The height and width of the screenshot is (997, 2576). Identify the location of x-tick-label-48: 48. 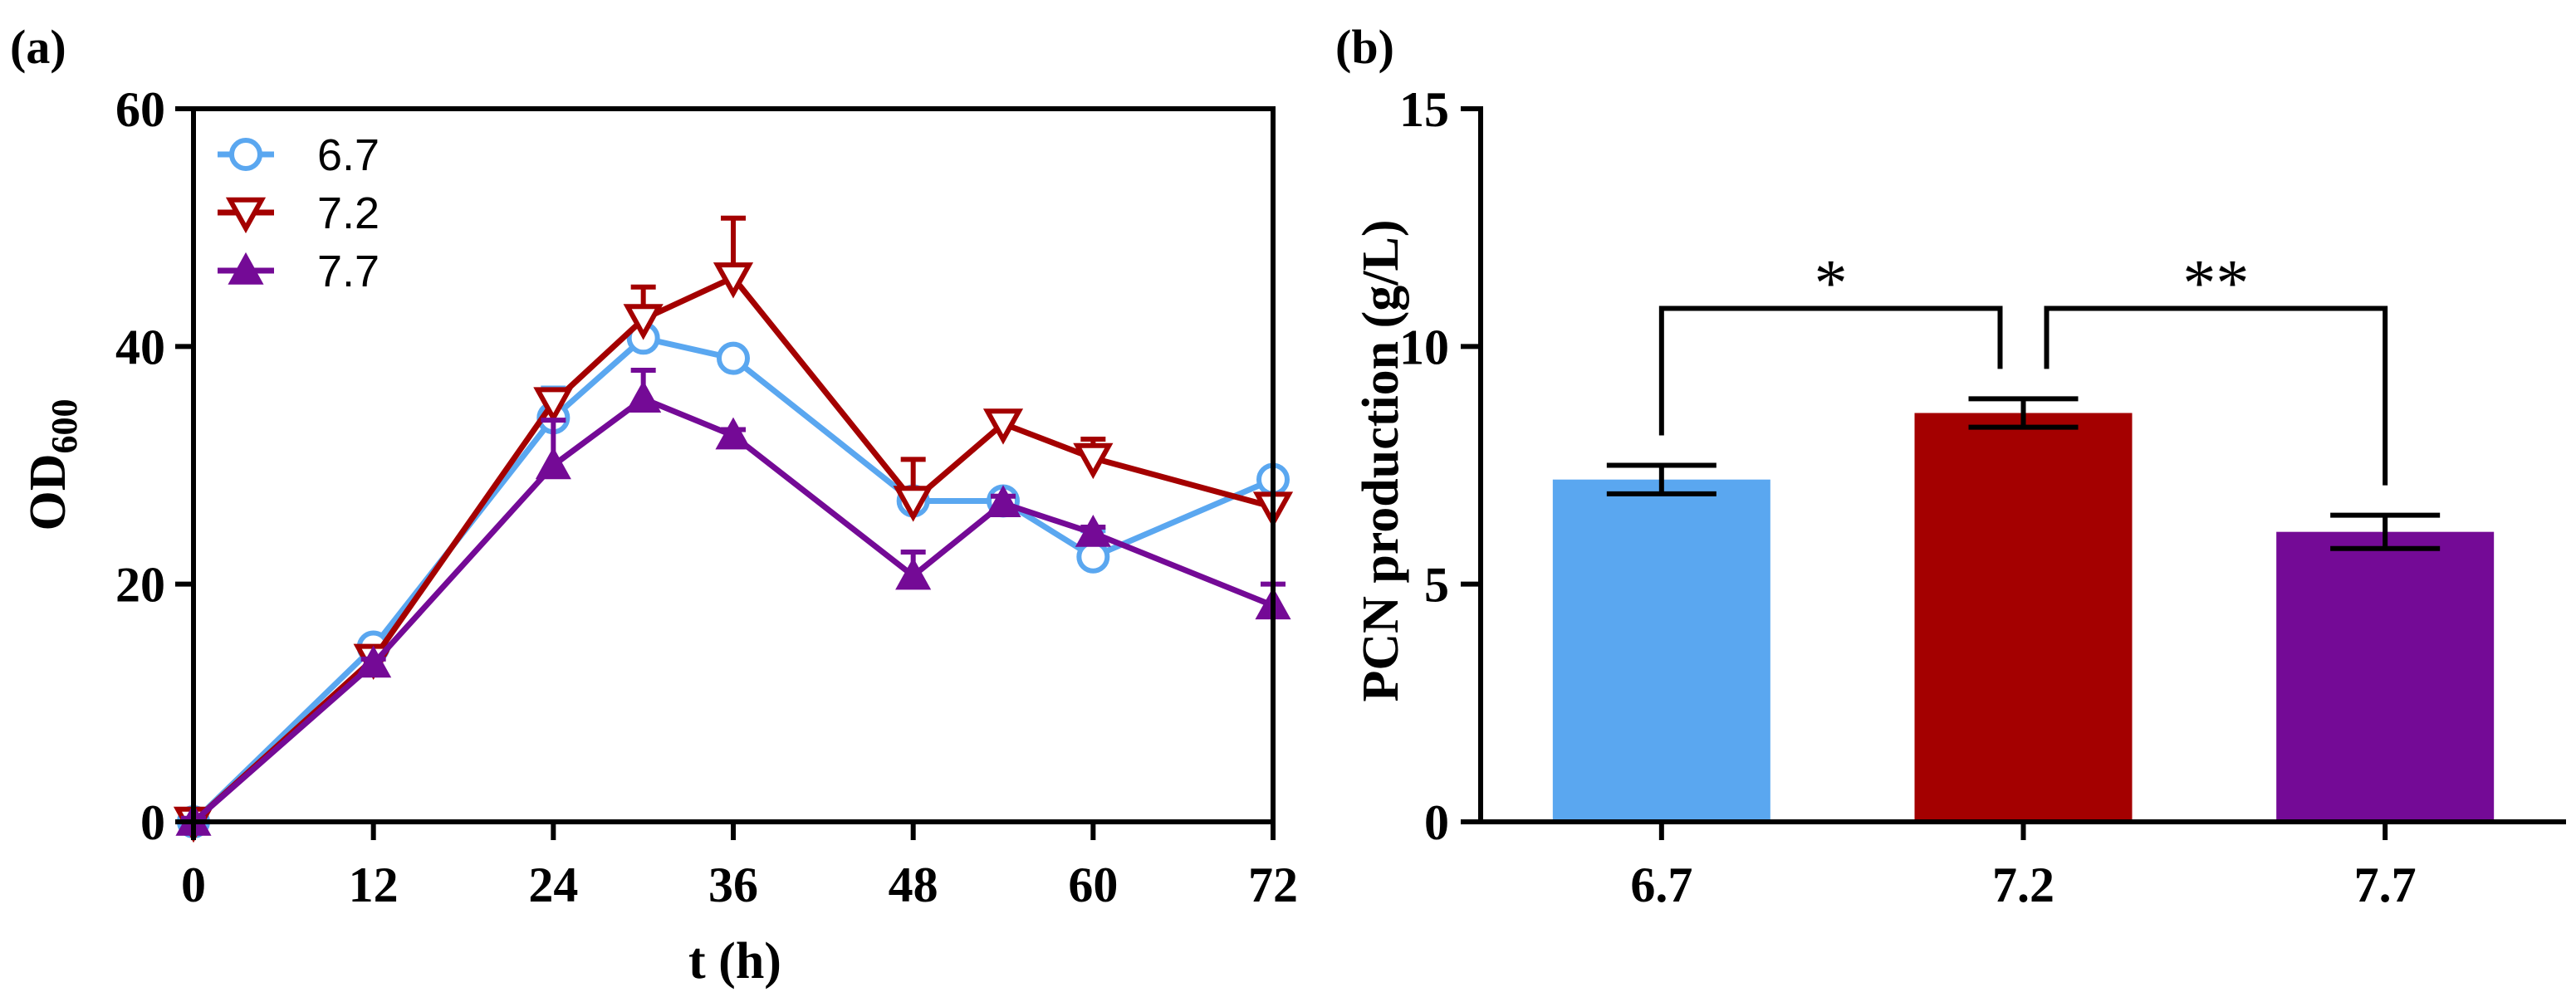
(914, 885).